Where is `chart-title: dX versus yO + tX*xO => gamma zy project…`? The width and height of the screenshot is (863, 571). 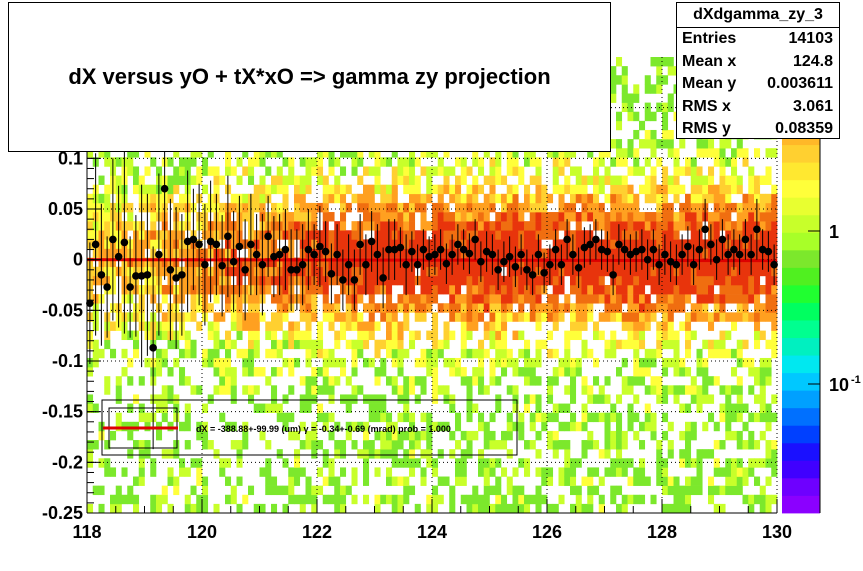
chart-title: dX versus yO + tX*xO => gamma zy project… is located at coordinates (309, 76).